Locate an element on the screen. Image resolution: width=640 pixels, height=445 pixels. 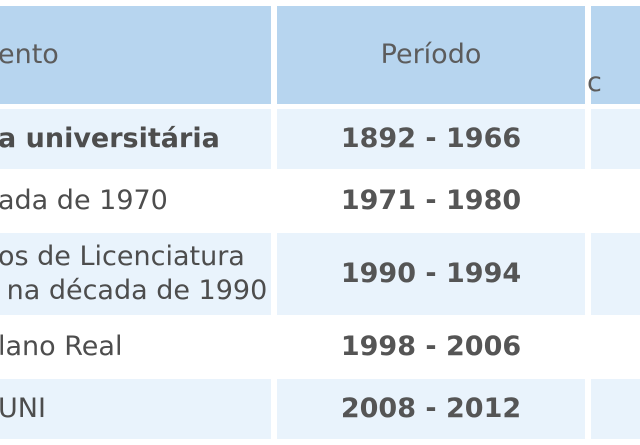
row-period: 1990 - 1994 is located at coordinates (431, 274).